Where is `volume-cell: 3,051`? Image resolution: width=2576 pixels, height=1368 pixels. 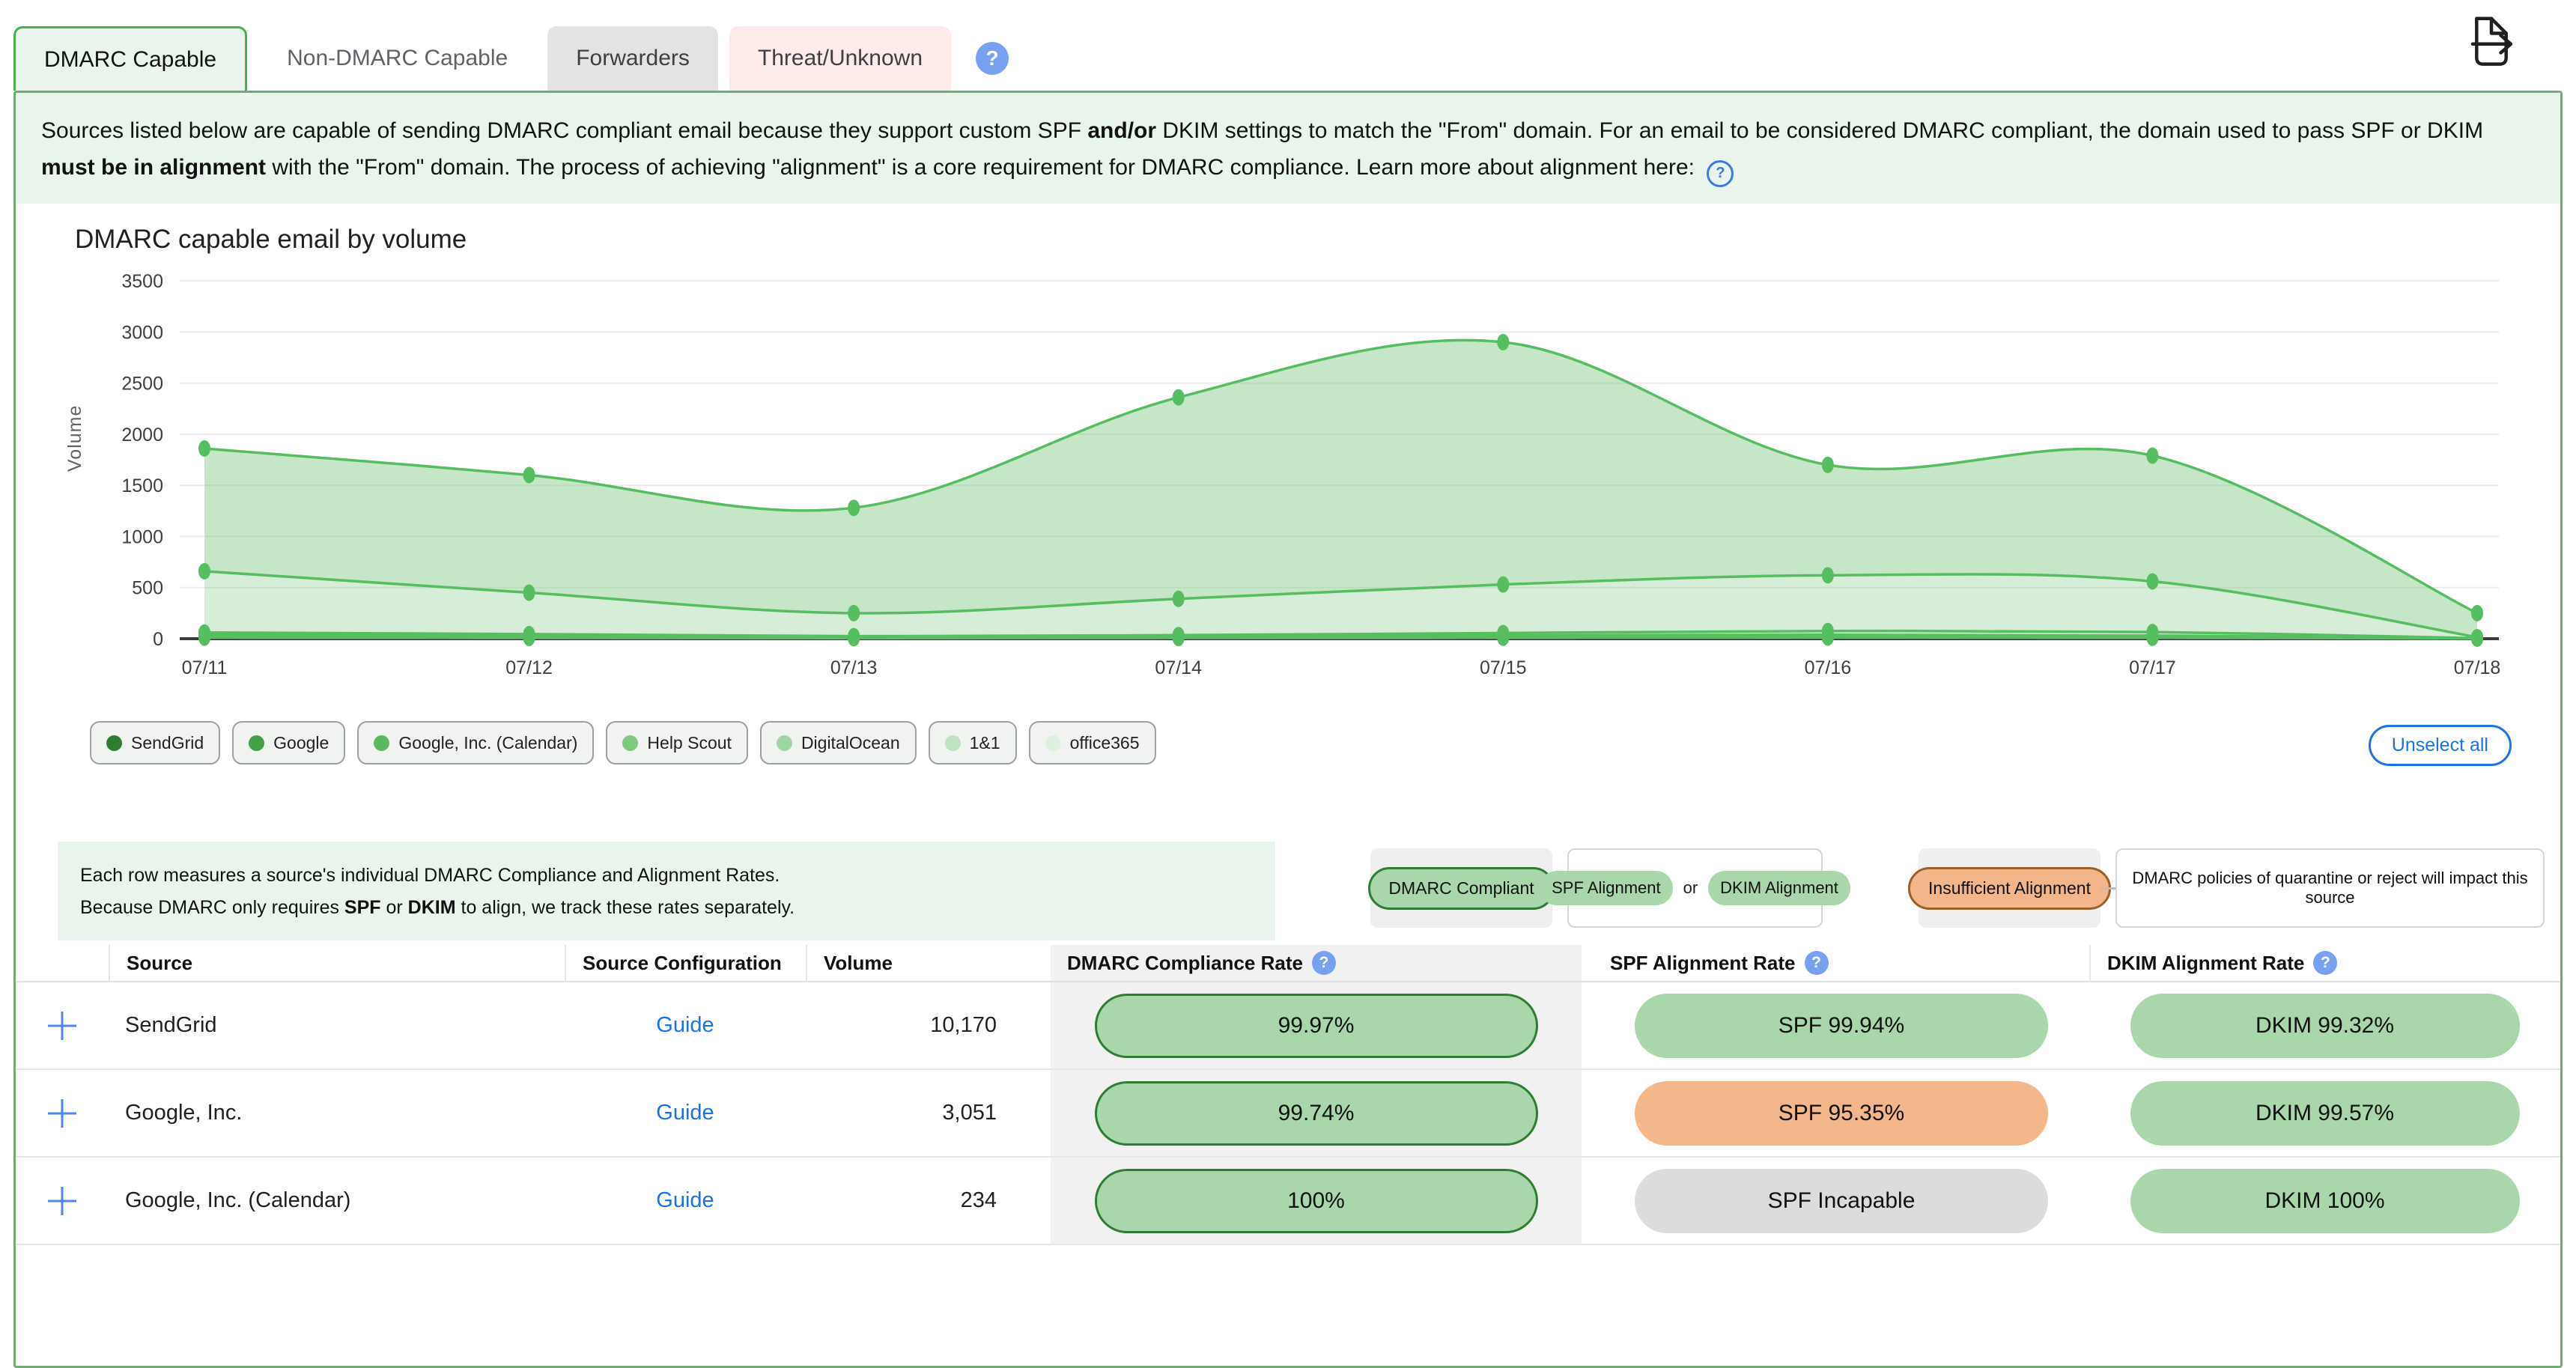 volume-cell: 3,051 is located at coordinates (928, 1113).